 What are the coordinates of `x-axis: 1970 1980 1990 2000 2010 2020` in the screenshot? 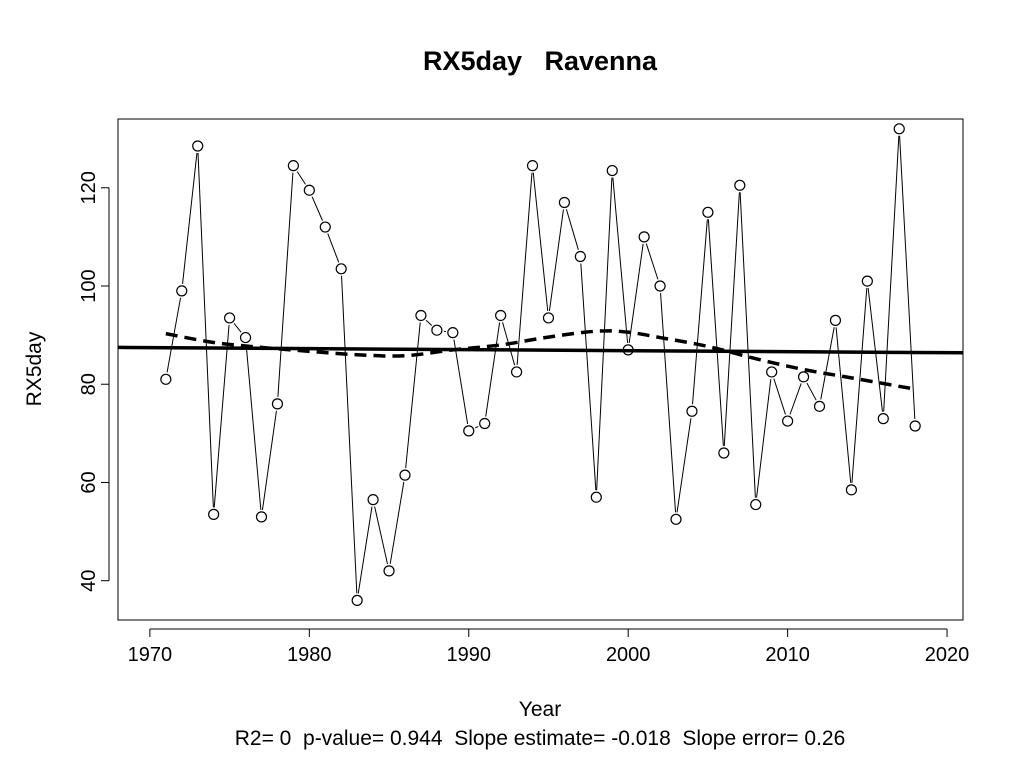 It's located at (549, 647).